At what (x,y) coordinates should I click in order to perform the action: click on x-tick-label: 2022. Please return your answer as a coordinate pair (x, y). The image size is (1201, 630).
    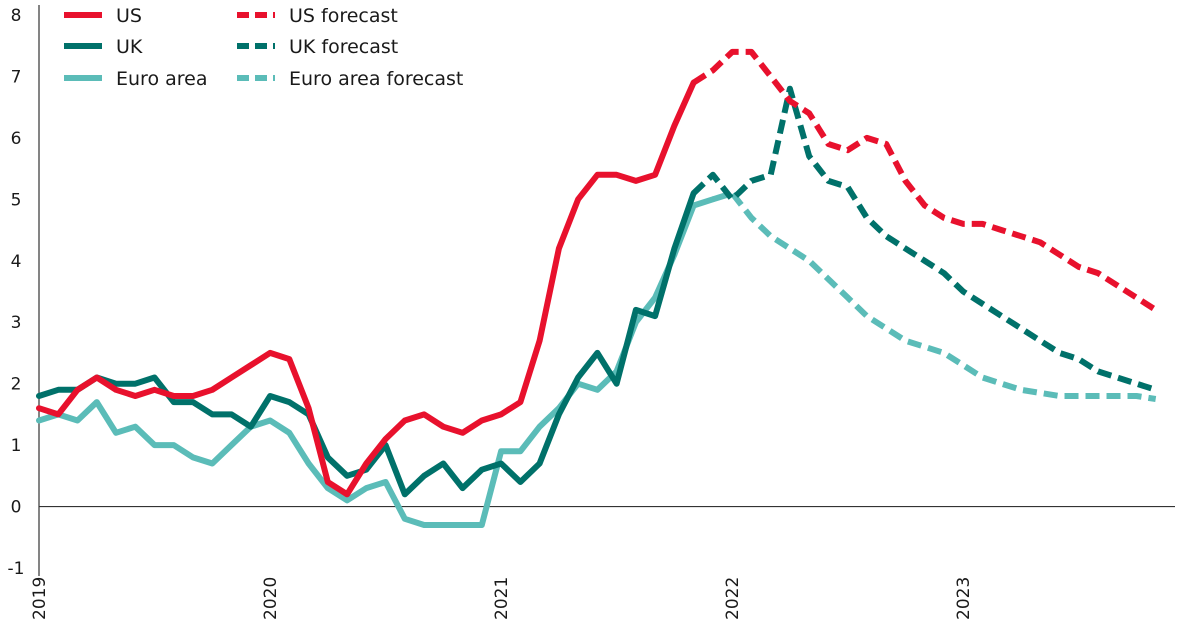
    Looking at the image, I should click on (733, 598).